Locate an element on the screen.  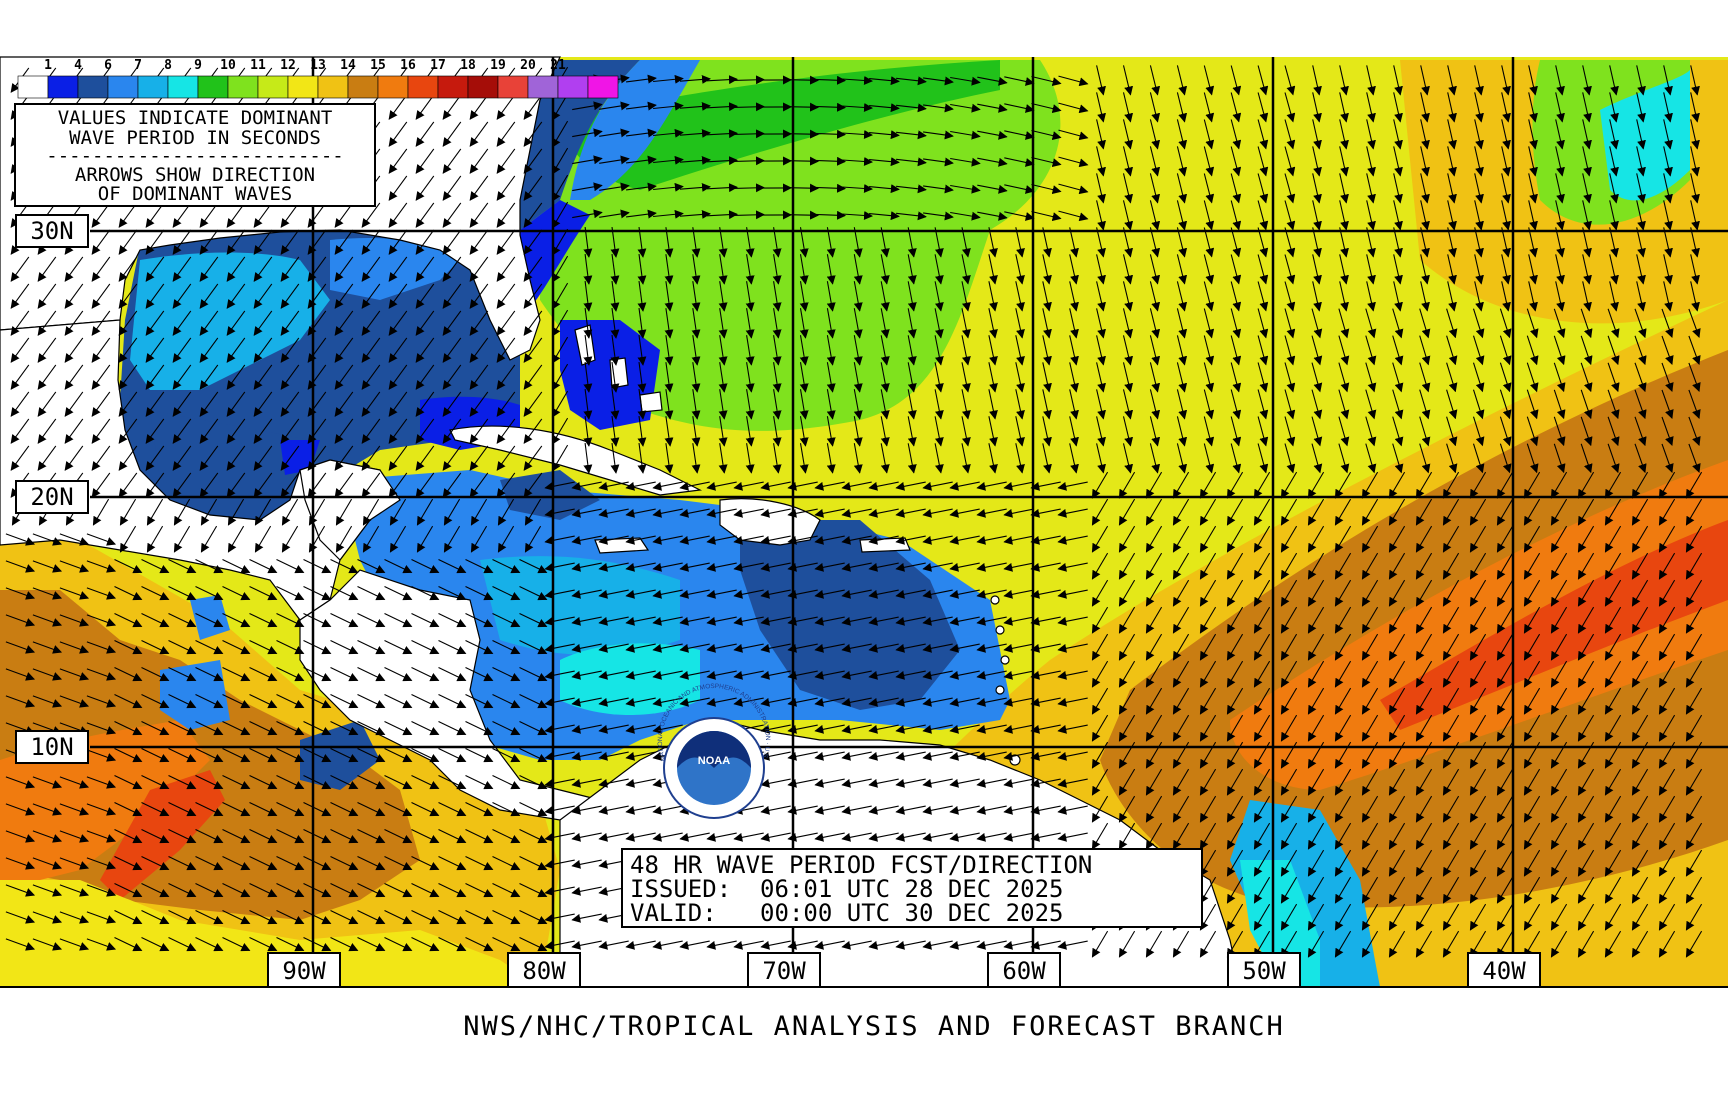
colorbar-tick-label: 14 is located at coordinates (348, 65).